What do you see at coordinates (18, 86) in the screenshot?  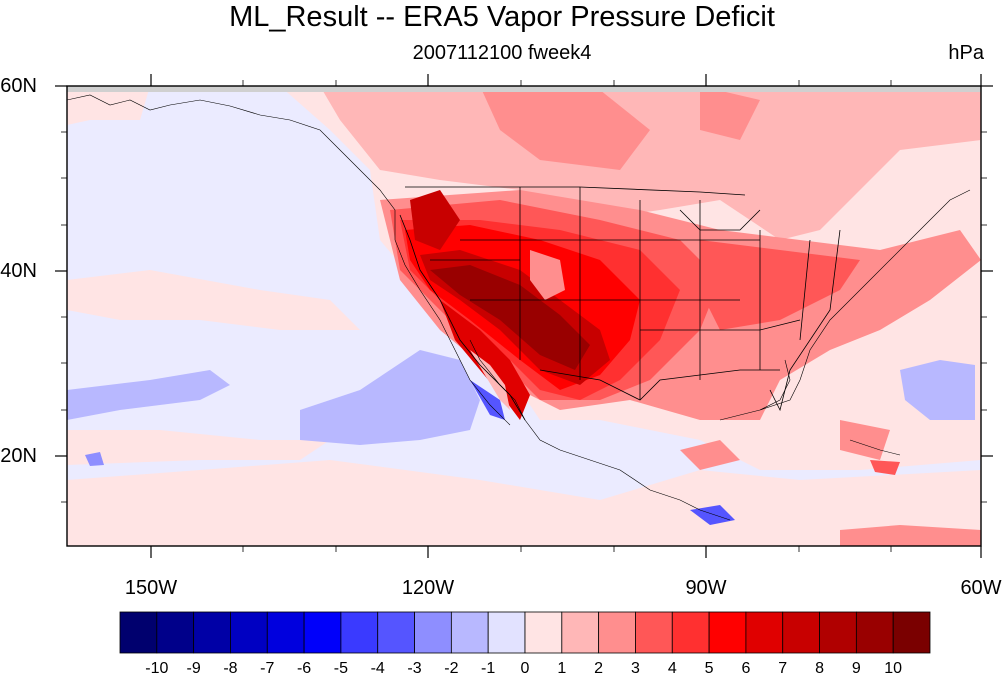 I see `lat-label-60n: 60N` at bounding box center [18, 86].